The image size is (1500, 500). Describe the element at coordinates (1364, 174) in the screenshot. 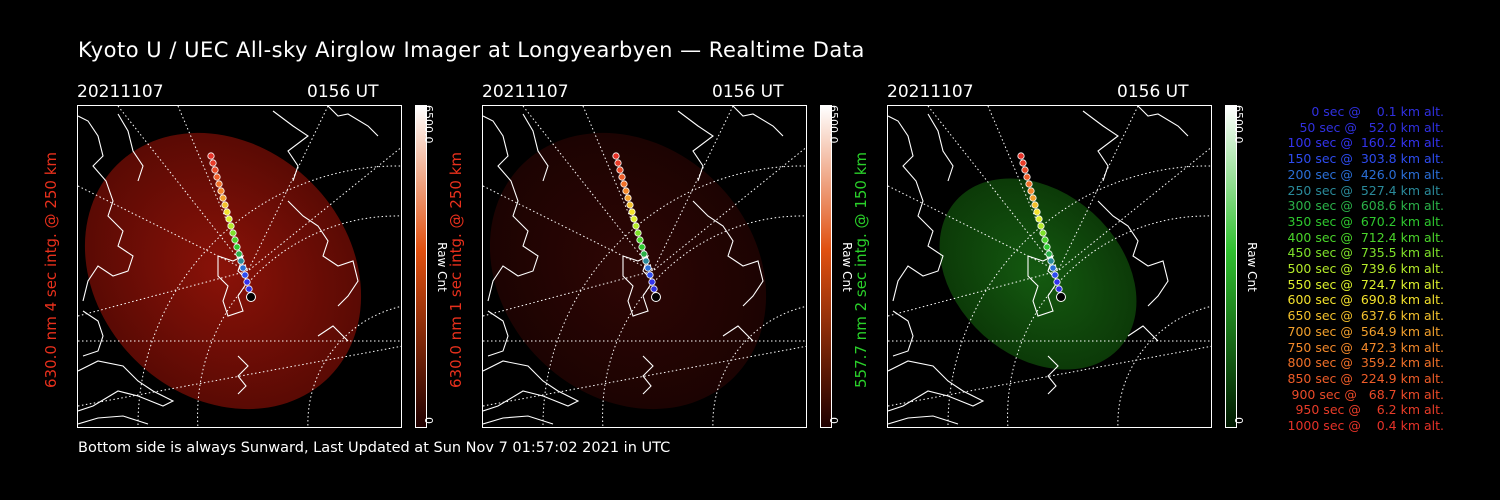

I see `legend-row: 200 sec @ 426.0 km alt.` at that location.